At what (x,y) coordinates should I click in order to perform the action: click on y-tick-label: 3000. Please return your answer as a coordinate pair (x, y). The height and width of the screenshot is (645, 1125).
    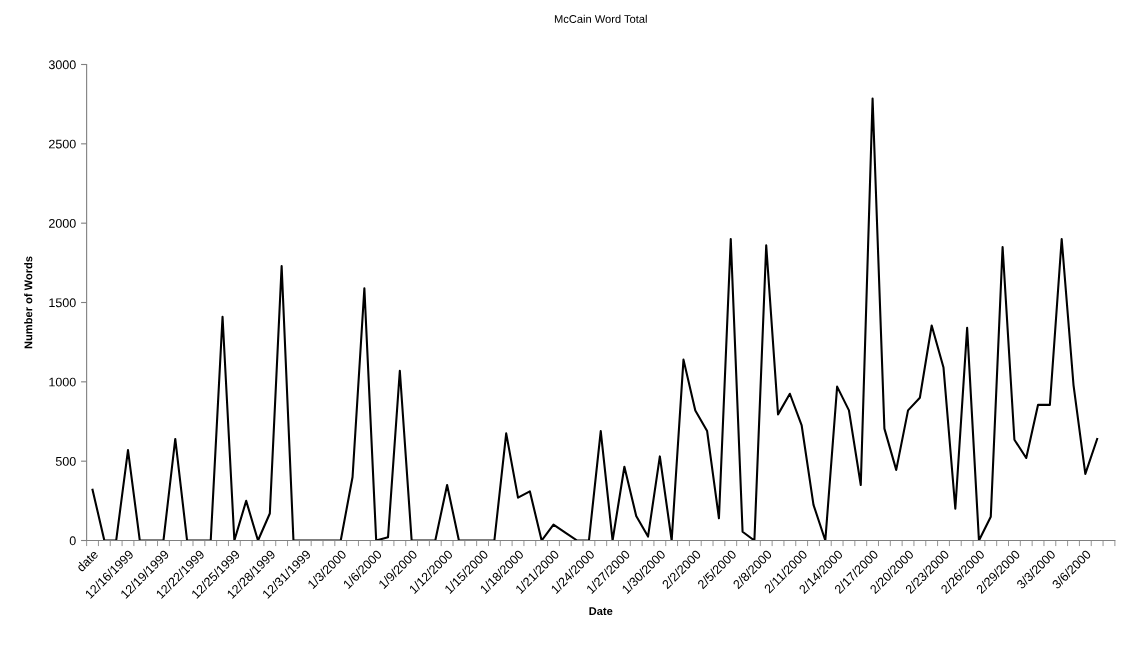
    Looking at the image, I should click on (62, 65).